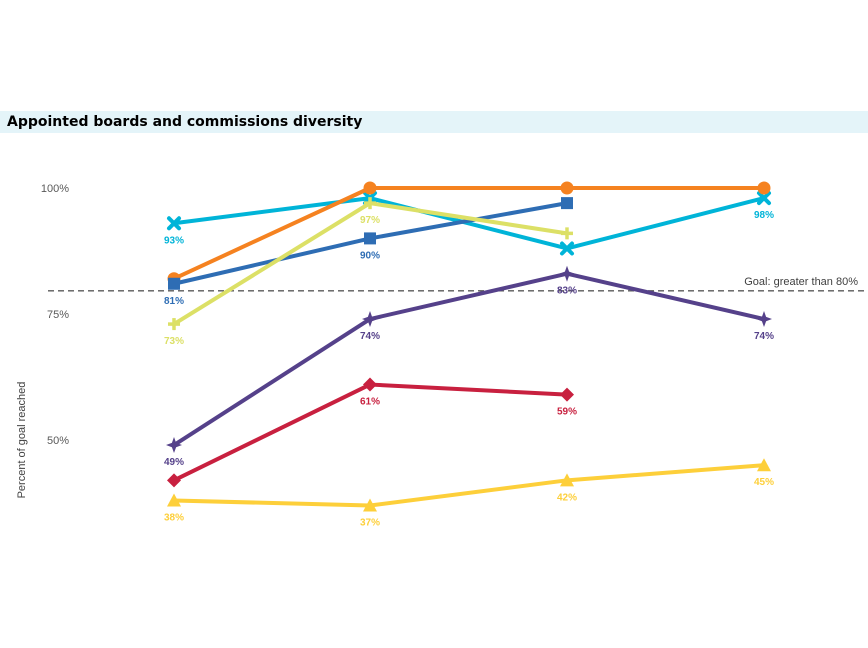  What do you see at coordinates (567, 497) in the screenshot?
I see `data-label: 42%` at bounding box center [567, 497].